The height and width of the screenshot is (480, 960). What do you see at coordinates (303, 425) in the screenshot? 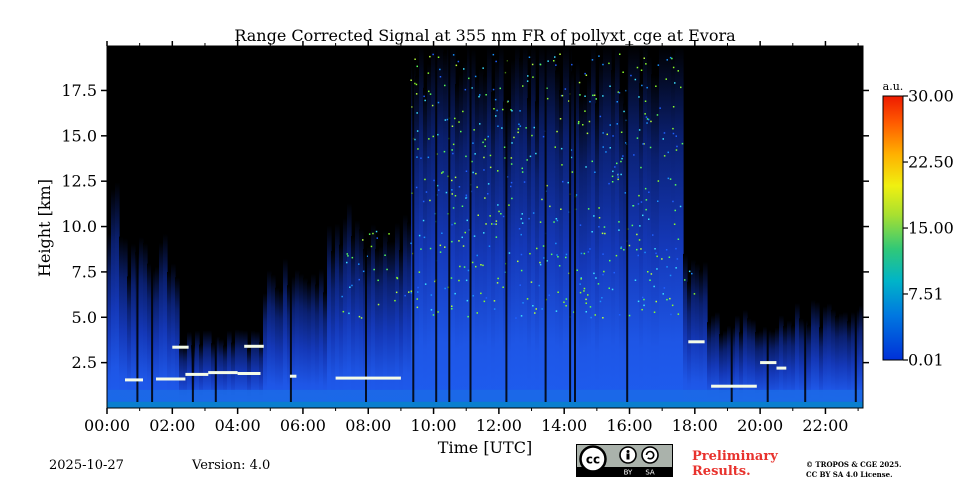
I see `x-tick-label: 06:00` at bounding box center [303, 425].